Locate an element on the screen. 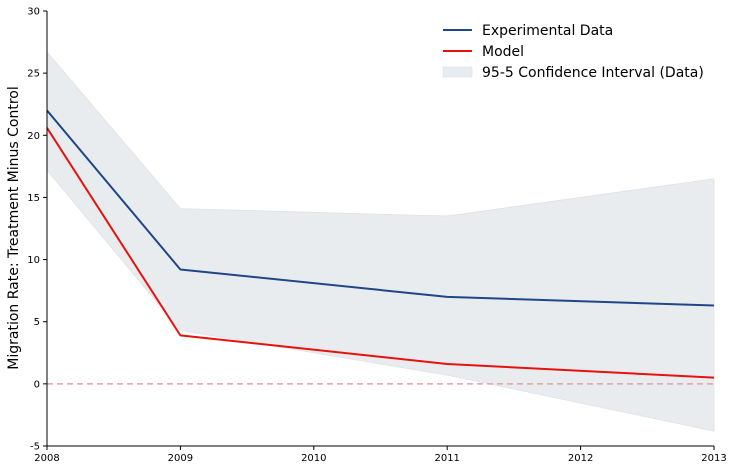 Image resolution: width=733 pixels, height=470 pixels. x-tick-label-2010: 2010 is located at coordinates (313, 458).